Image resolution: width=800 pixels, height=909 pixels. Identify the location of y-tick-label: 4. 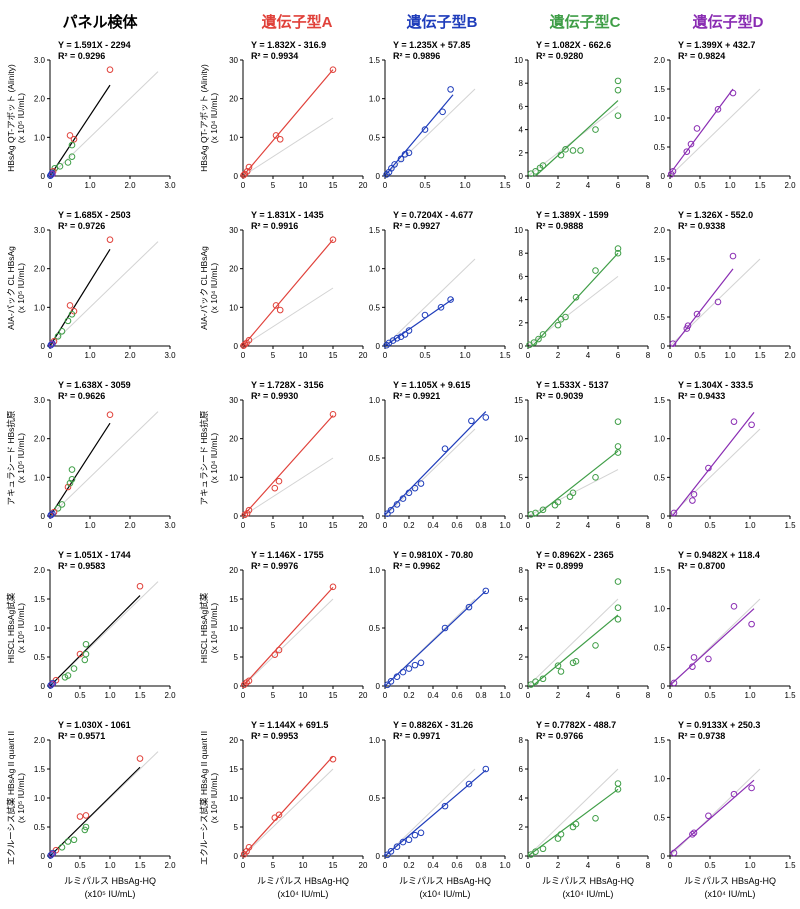
(521, 130).